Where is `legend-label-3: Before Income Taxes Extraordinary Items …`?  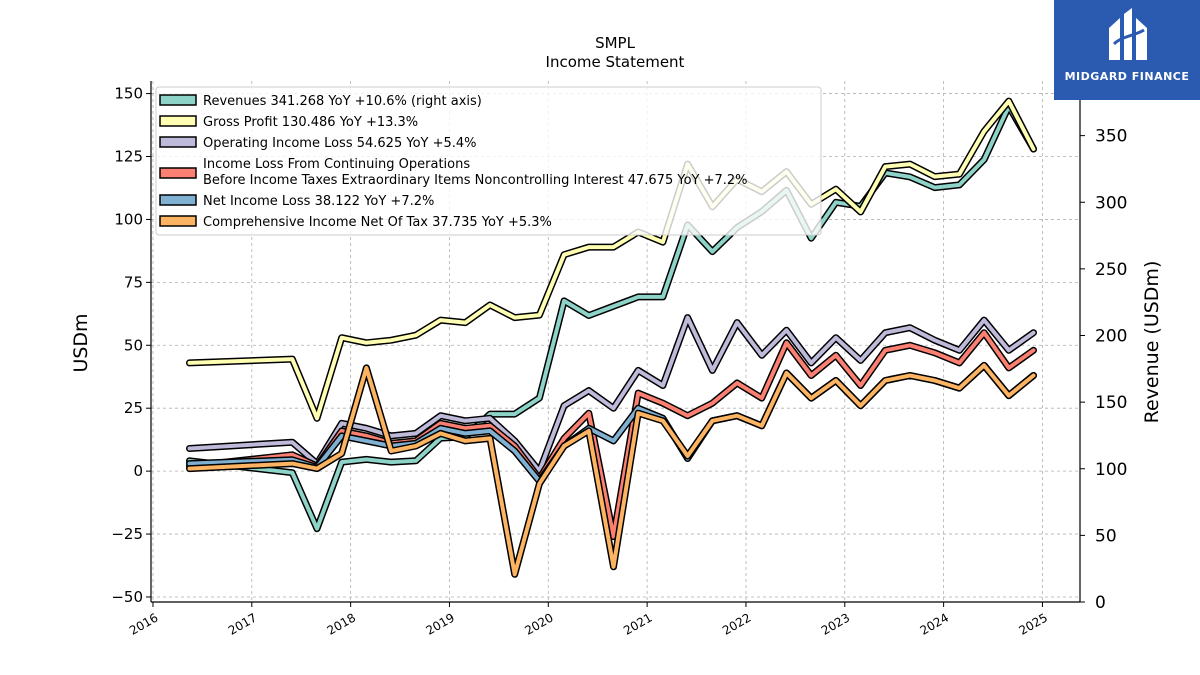
legend-label-3: Before Income Taxes Extraordinary Items … is located at coordinates (475, 180).